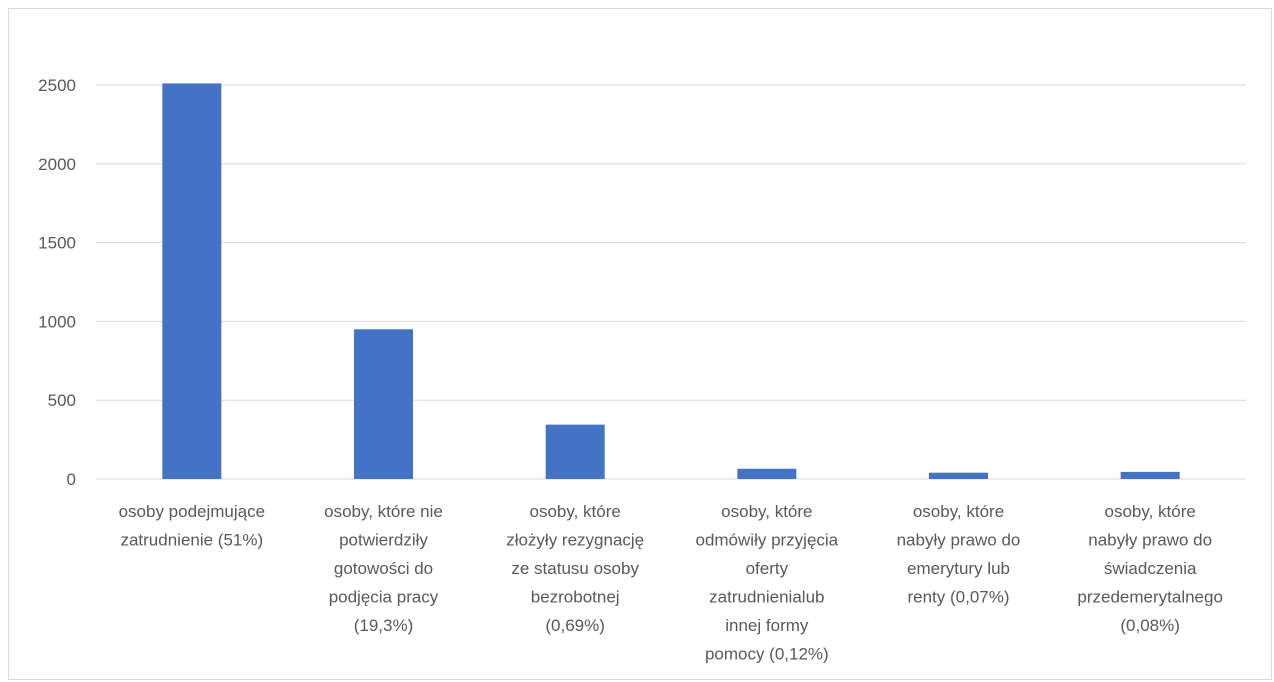 This screenshot has height=682, width=1274. Describe the element at coordinates (767, 625) in the screenshot. I see `x-category-label-line: innej formy` at that location.